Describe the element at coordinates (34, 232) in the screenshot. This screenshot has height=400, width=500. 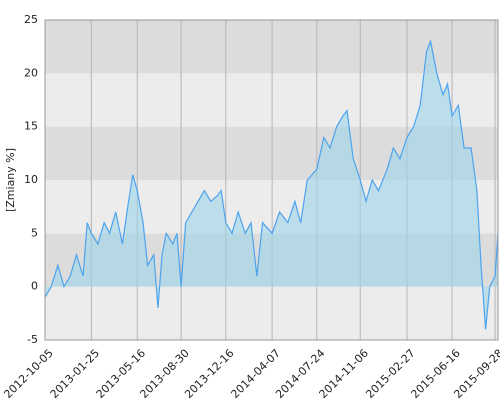
I see `y-tick-label: 5` at that location.